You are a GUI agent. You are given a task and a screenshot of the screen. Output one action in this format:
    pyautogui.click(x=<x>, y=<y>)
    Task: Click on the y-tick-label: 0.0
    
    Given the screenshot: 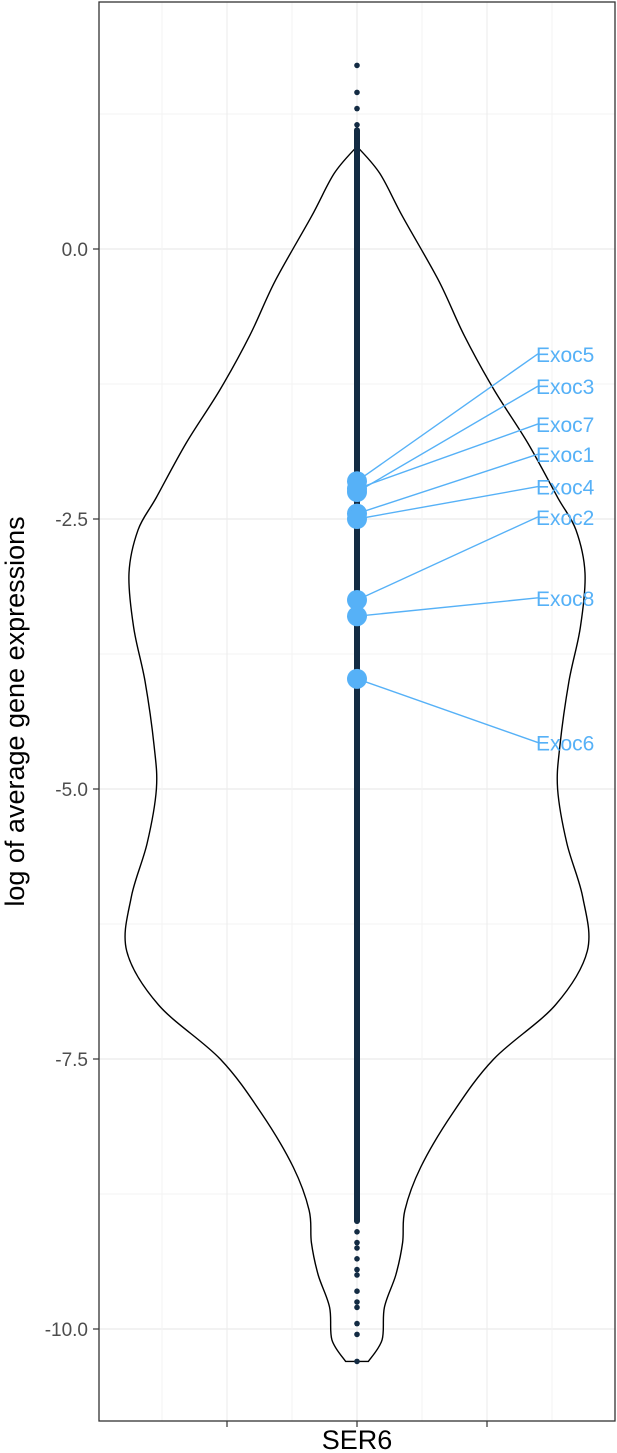 What is the action you would take?
    pyautogui.click(x=75, y=250)
    